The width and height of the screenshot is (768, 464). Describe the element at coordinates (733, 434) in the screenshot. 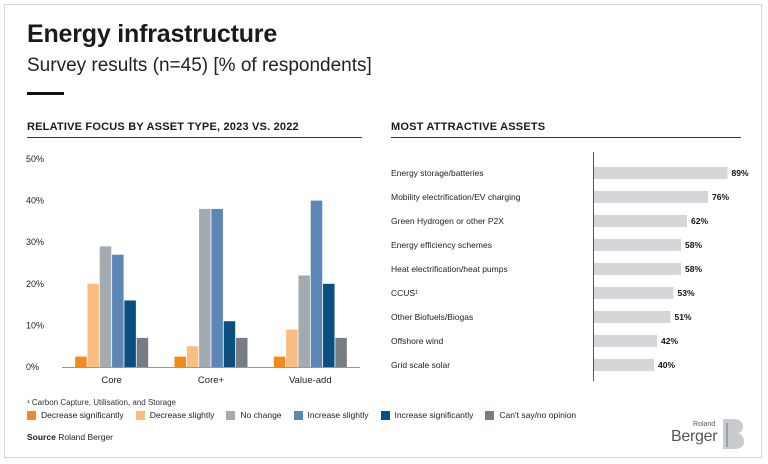

I see `logo-b-mark-icon` at that location.